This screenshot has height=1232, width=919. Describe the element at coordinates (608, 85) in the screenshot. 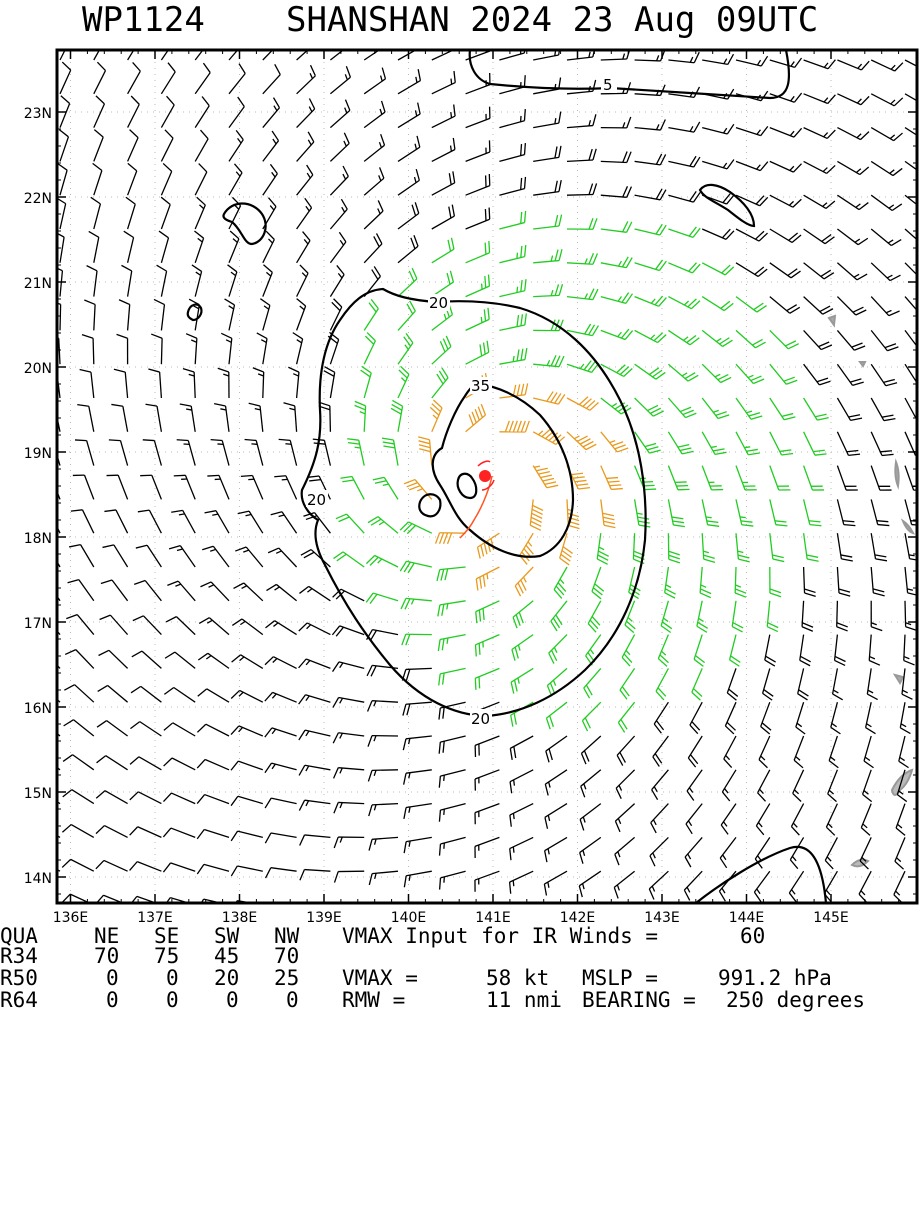

I see `contour-label-5: 5` at that location.